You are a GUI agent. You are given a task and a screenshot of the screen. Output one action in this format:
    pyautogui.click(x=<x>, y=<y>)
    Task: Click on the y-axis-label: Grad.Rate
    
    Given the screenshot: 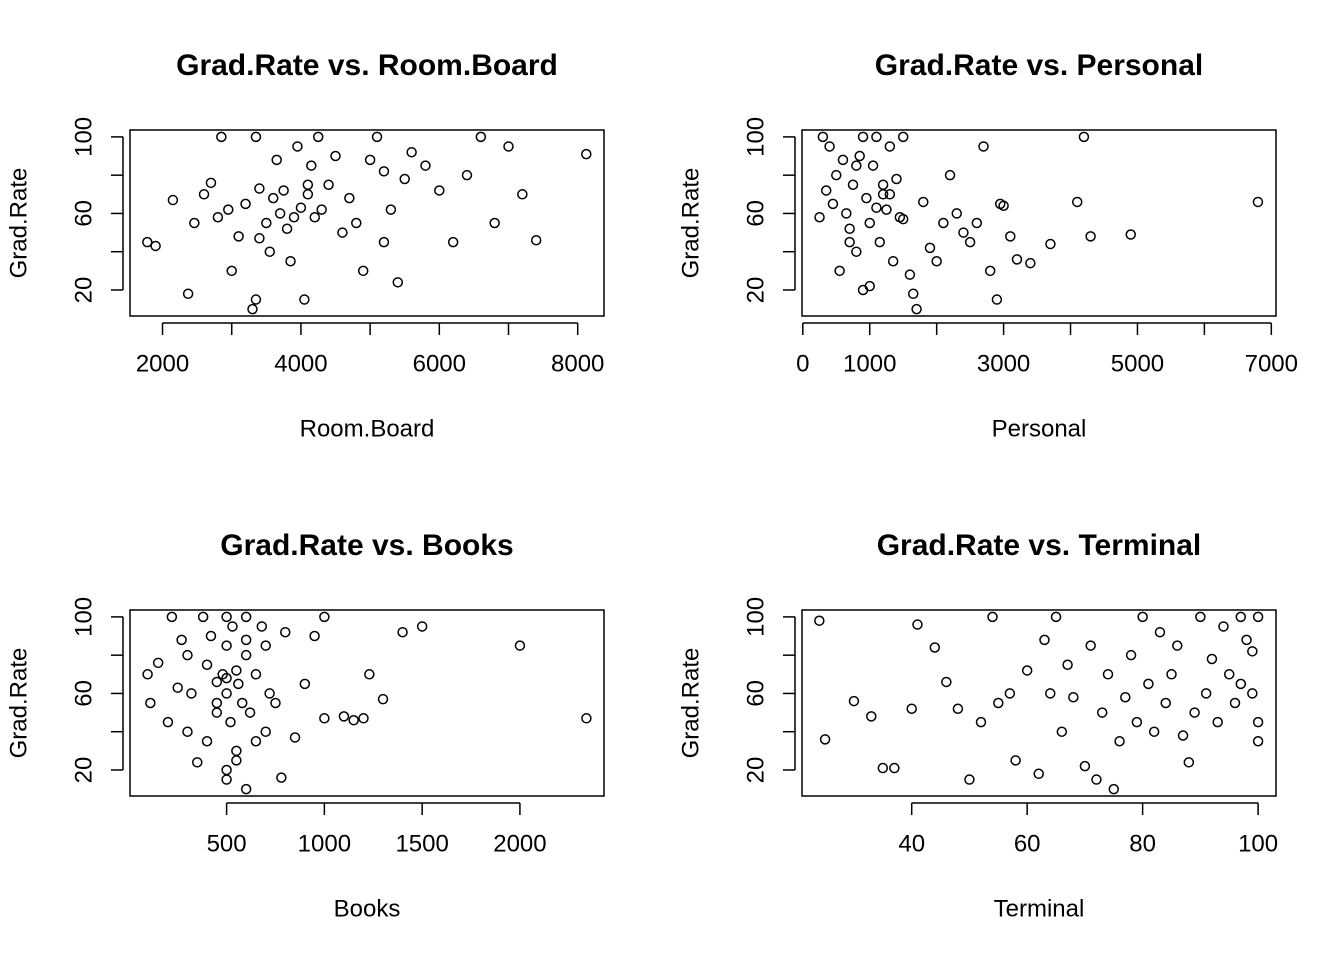 What is the action you would take?
    pyautogui.click(x=690, y=703)
    